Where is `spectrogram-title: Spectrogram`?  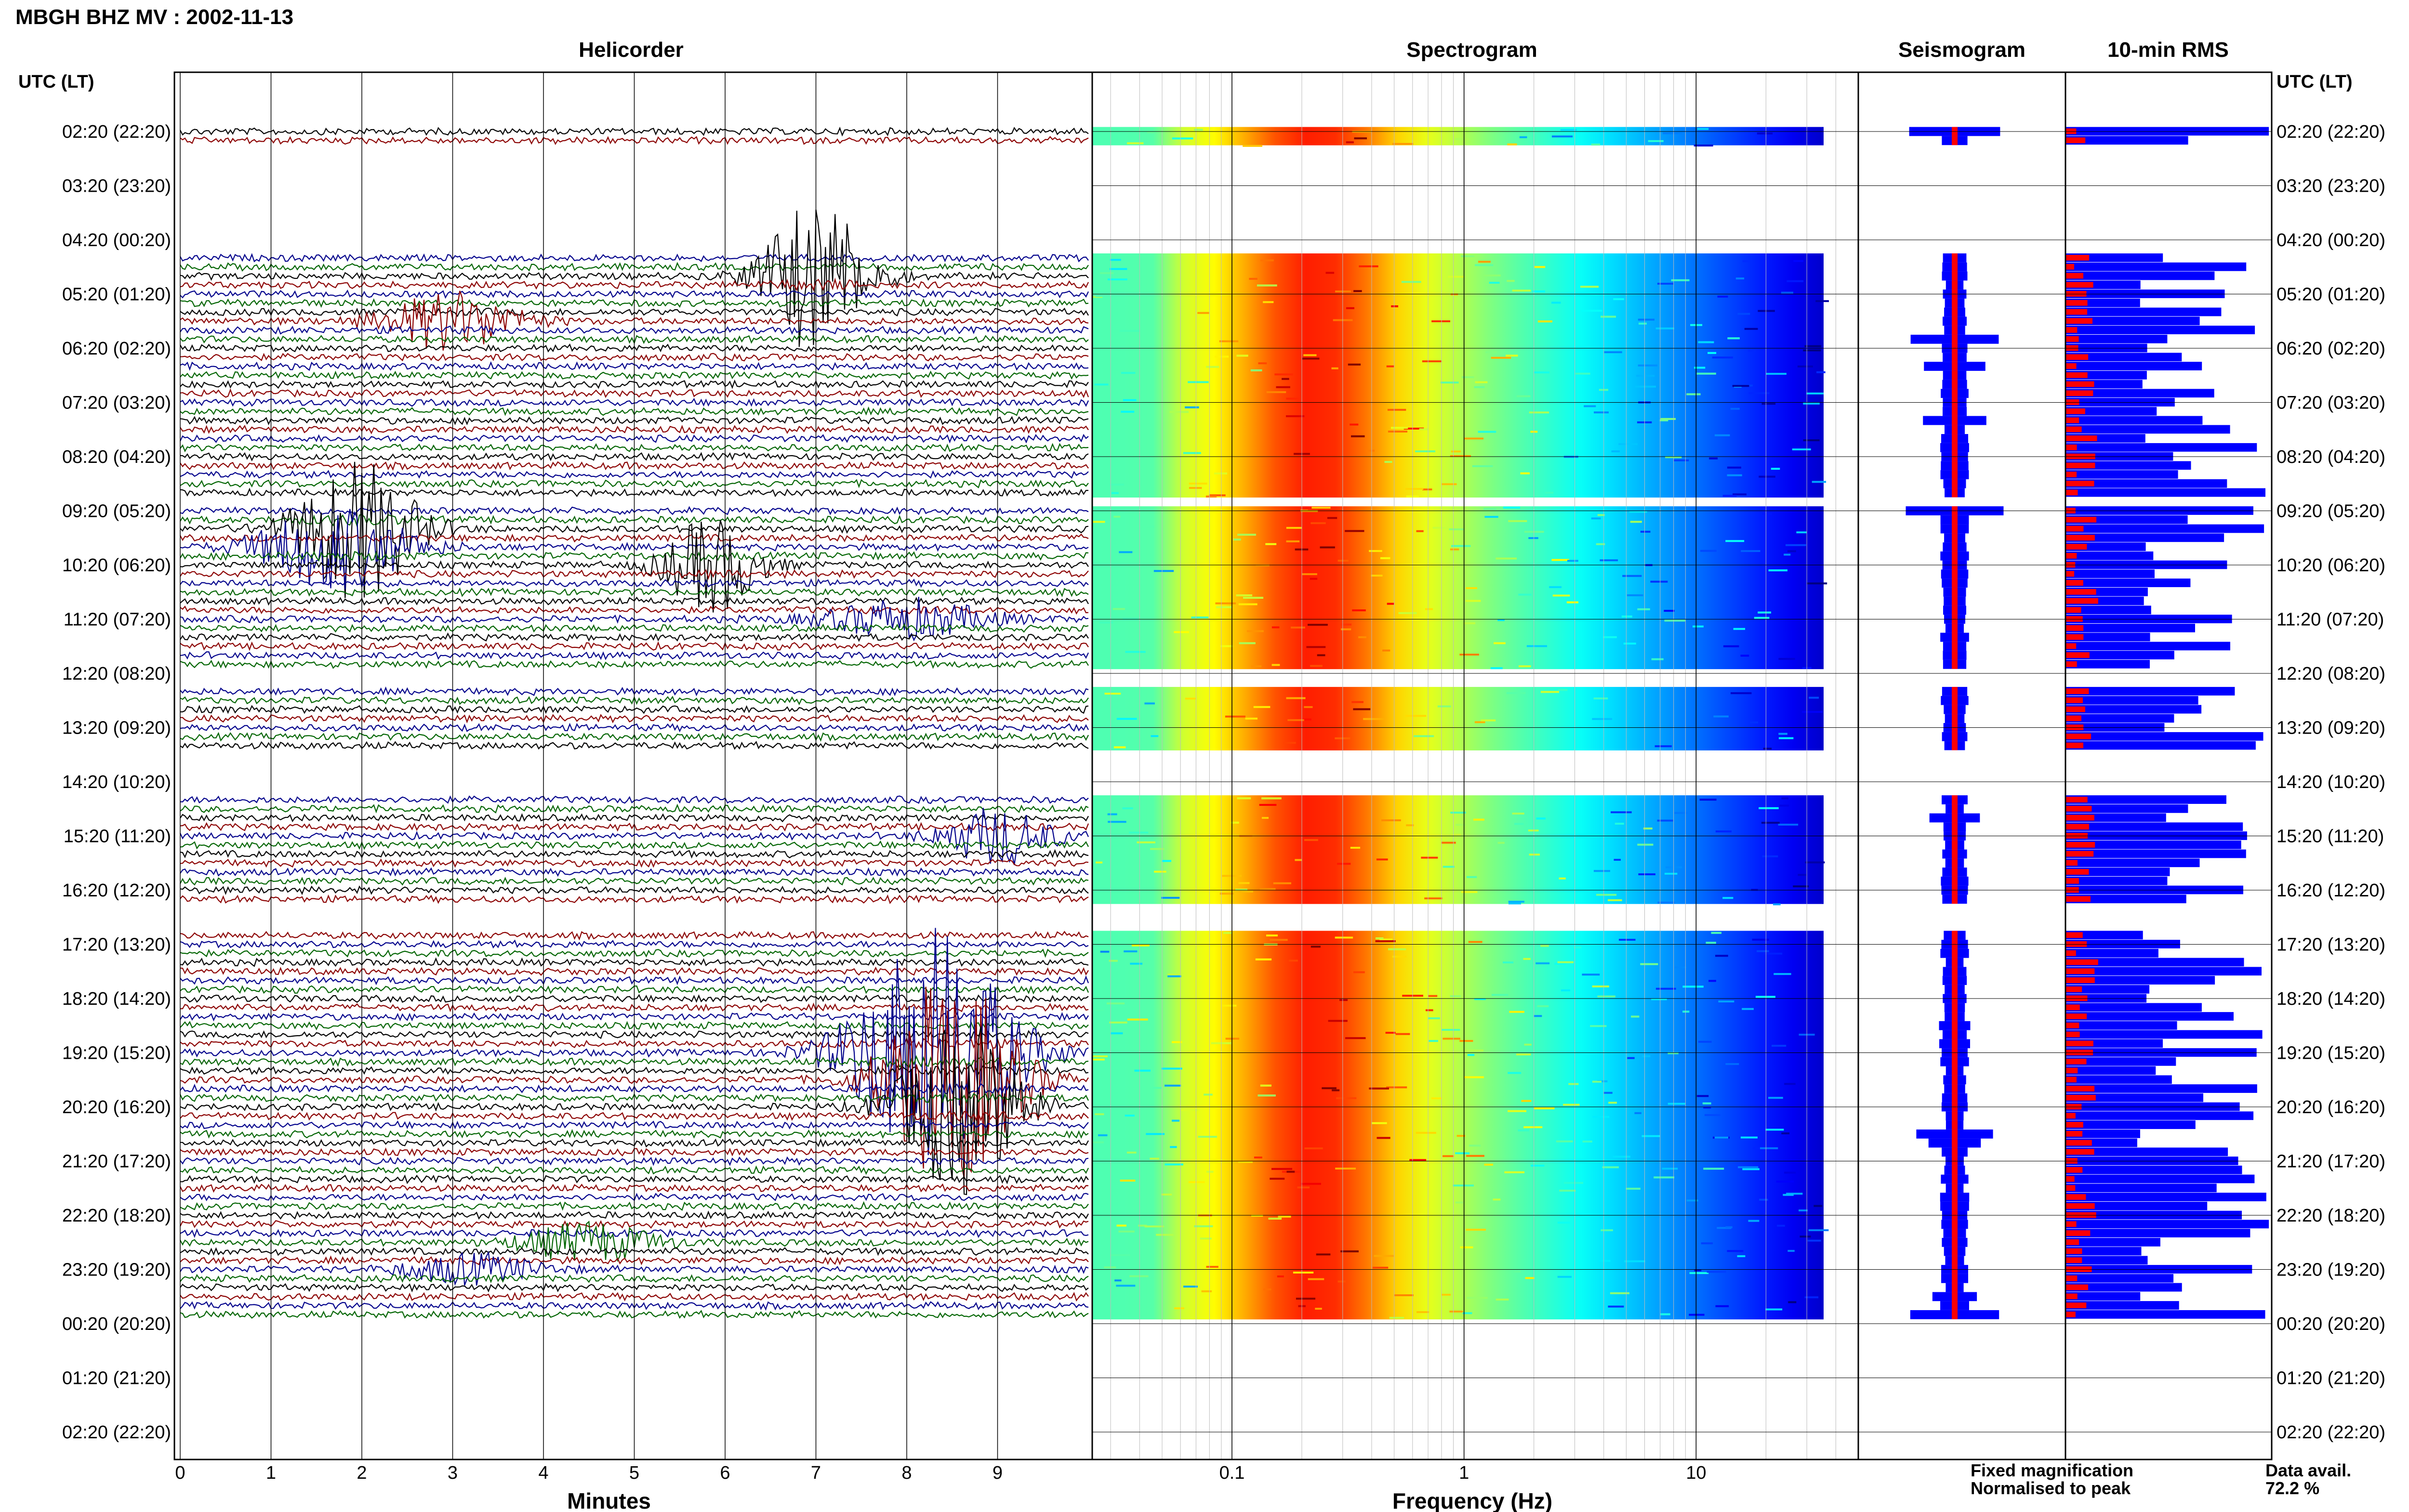 spectrogram-title: Spectrogram is located at coordinates (1471, 50).